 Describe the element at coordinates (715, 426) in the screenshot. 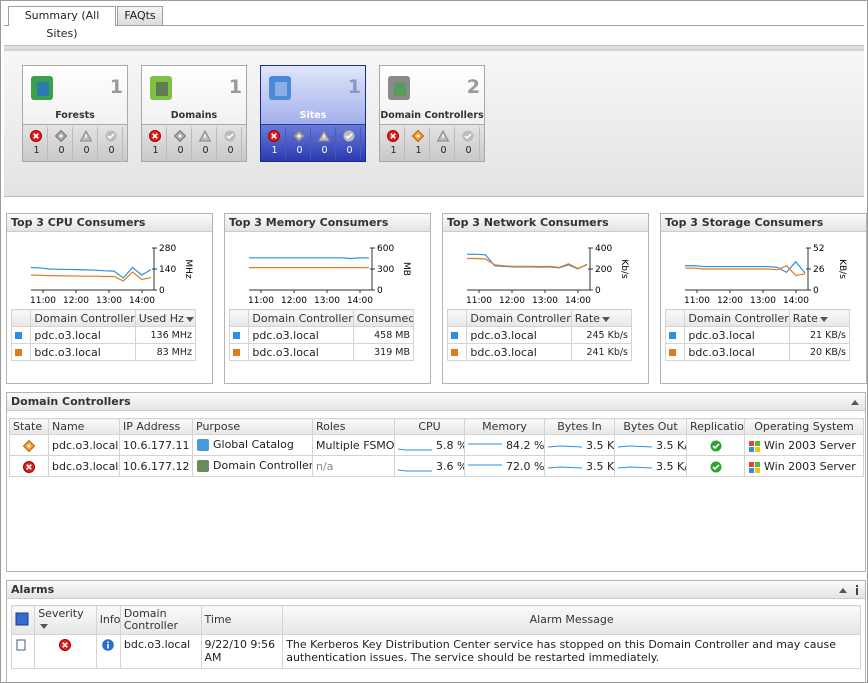

I see `header-cell: Replication` at that location.